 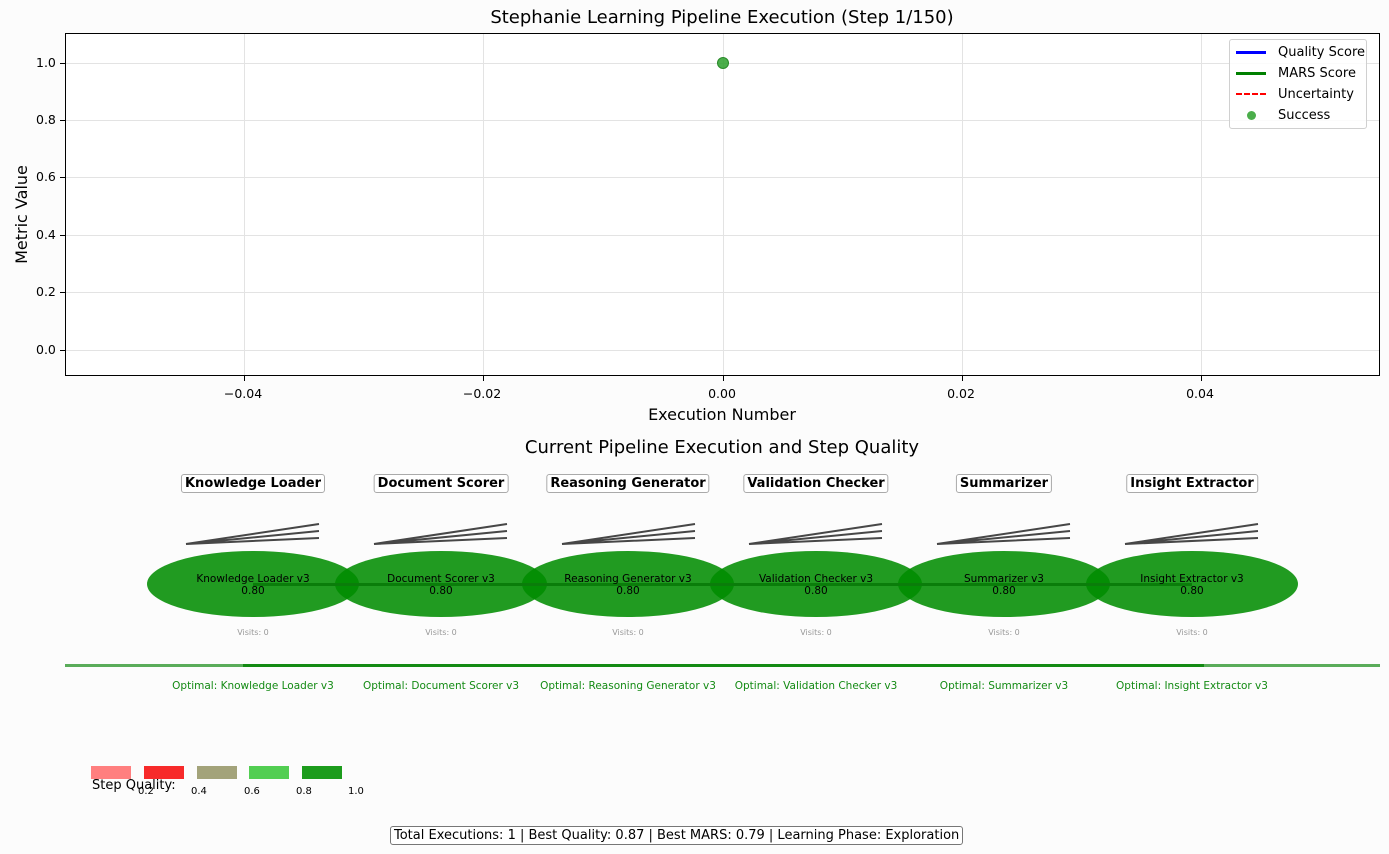 I want to click on legend-item-mars: MARS Score, so click(x=1296, y=73).